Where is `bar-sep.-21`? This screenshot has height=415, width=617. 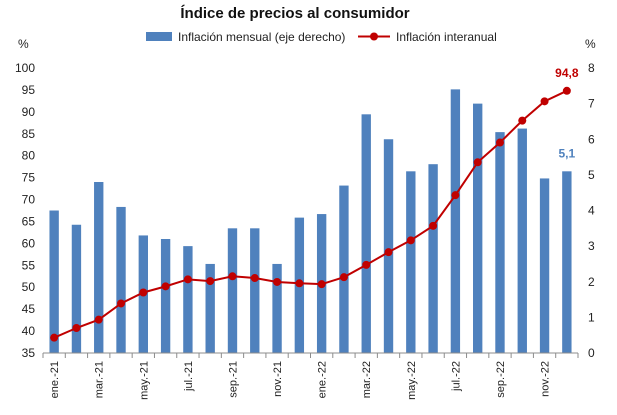
bar-sep.-21 is located at coordinates (232, 290).